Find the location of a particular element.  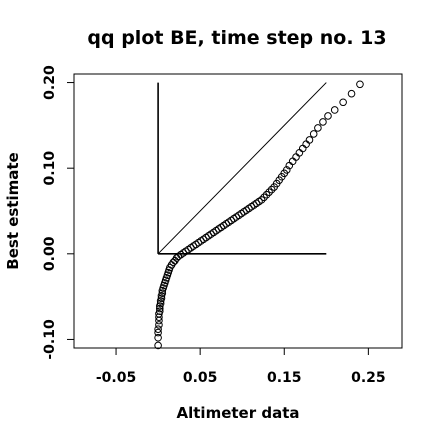

x-tick-label: 0.05 is located at coordinates (200, 378).